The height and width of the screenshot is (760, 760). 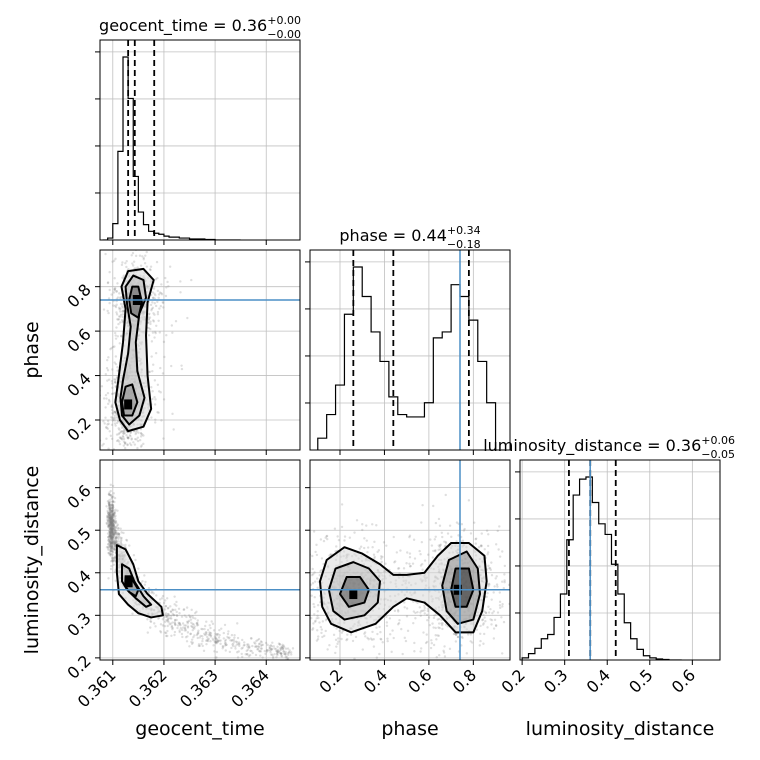 What do you see at coordinates (620, 729) in the screenshot?
I see `x-axis-label-luminosity_distance: luminosity_distance` at bounding box center [620, 729].